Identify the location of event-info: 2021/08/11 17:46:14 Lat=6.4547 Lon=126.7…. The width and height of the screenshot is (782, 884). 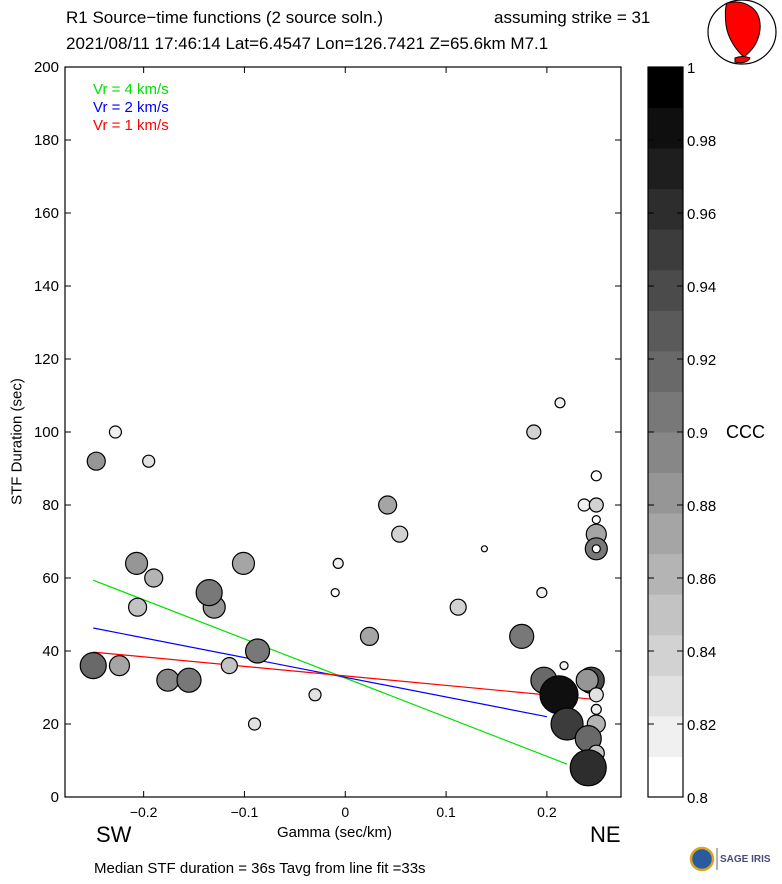
(307, 43).